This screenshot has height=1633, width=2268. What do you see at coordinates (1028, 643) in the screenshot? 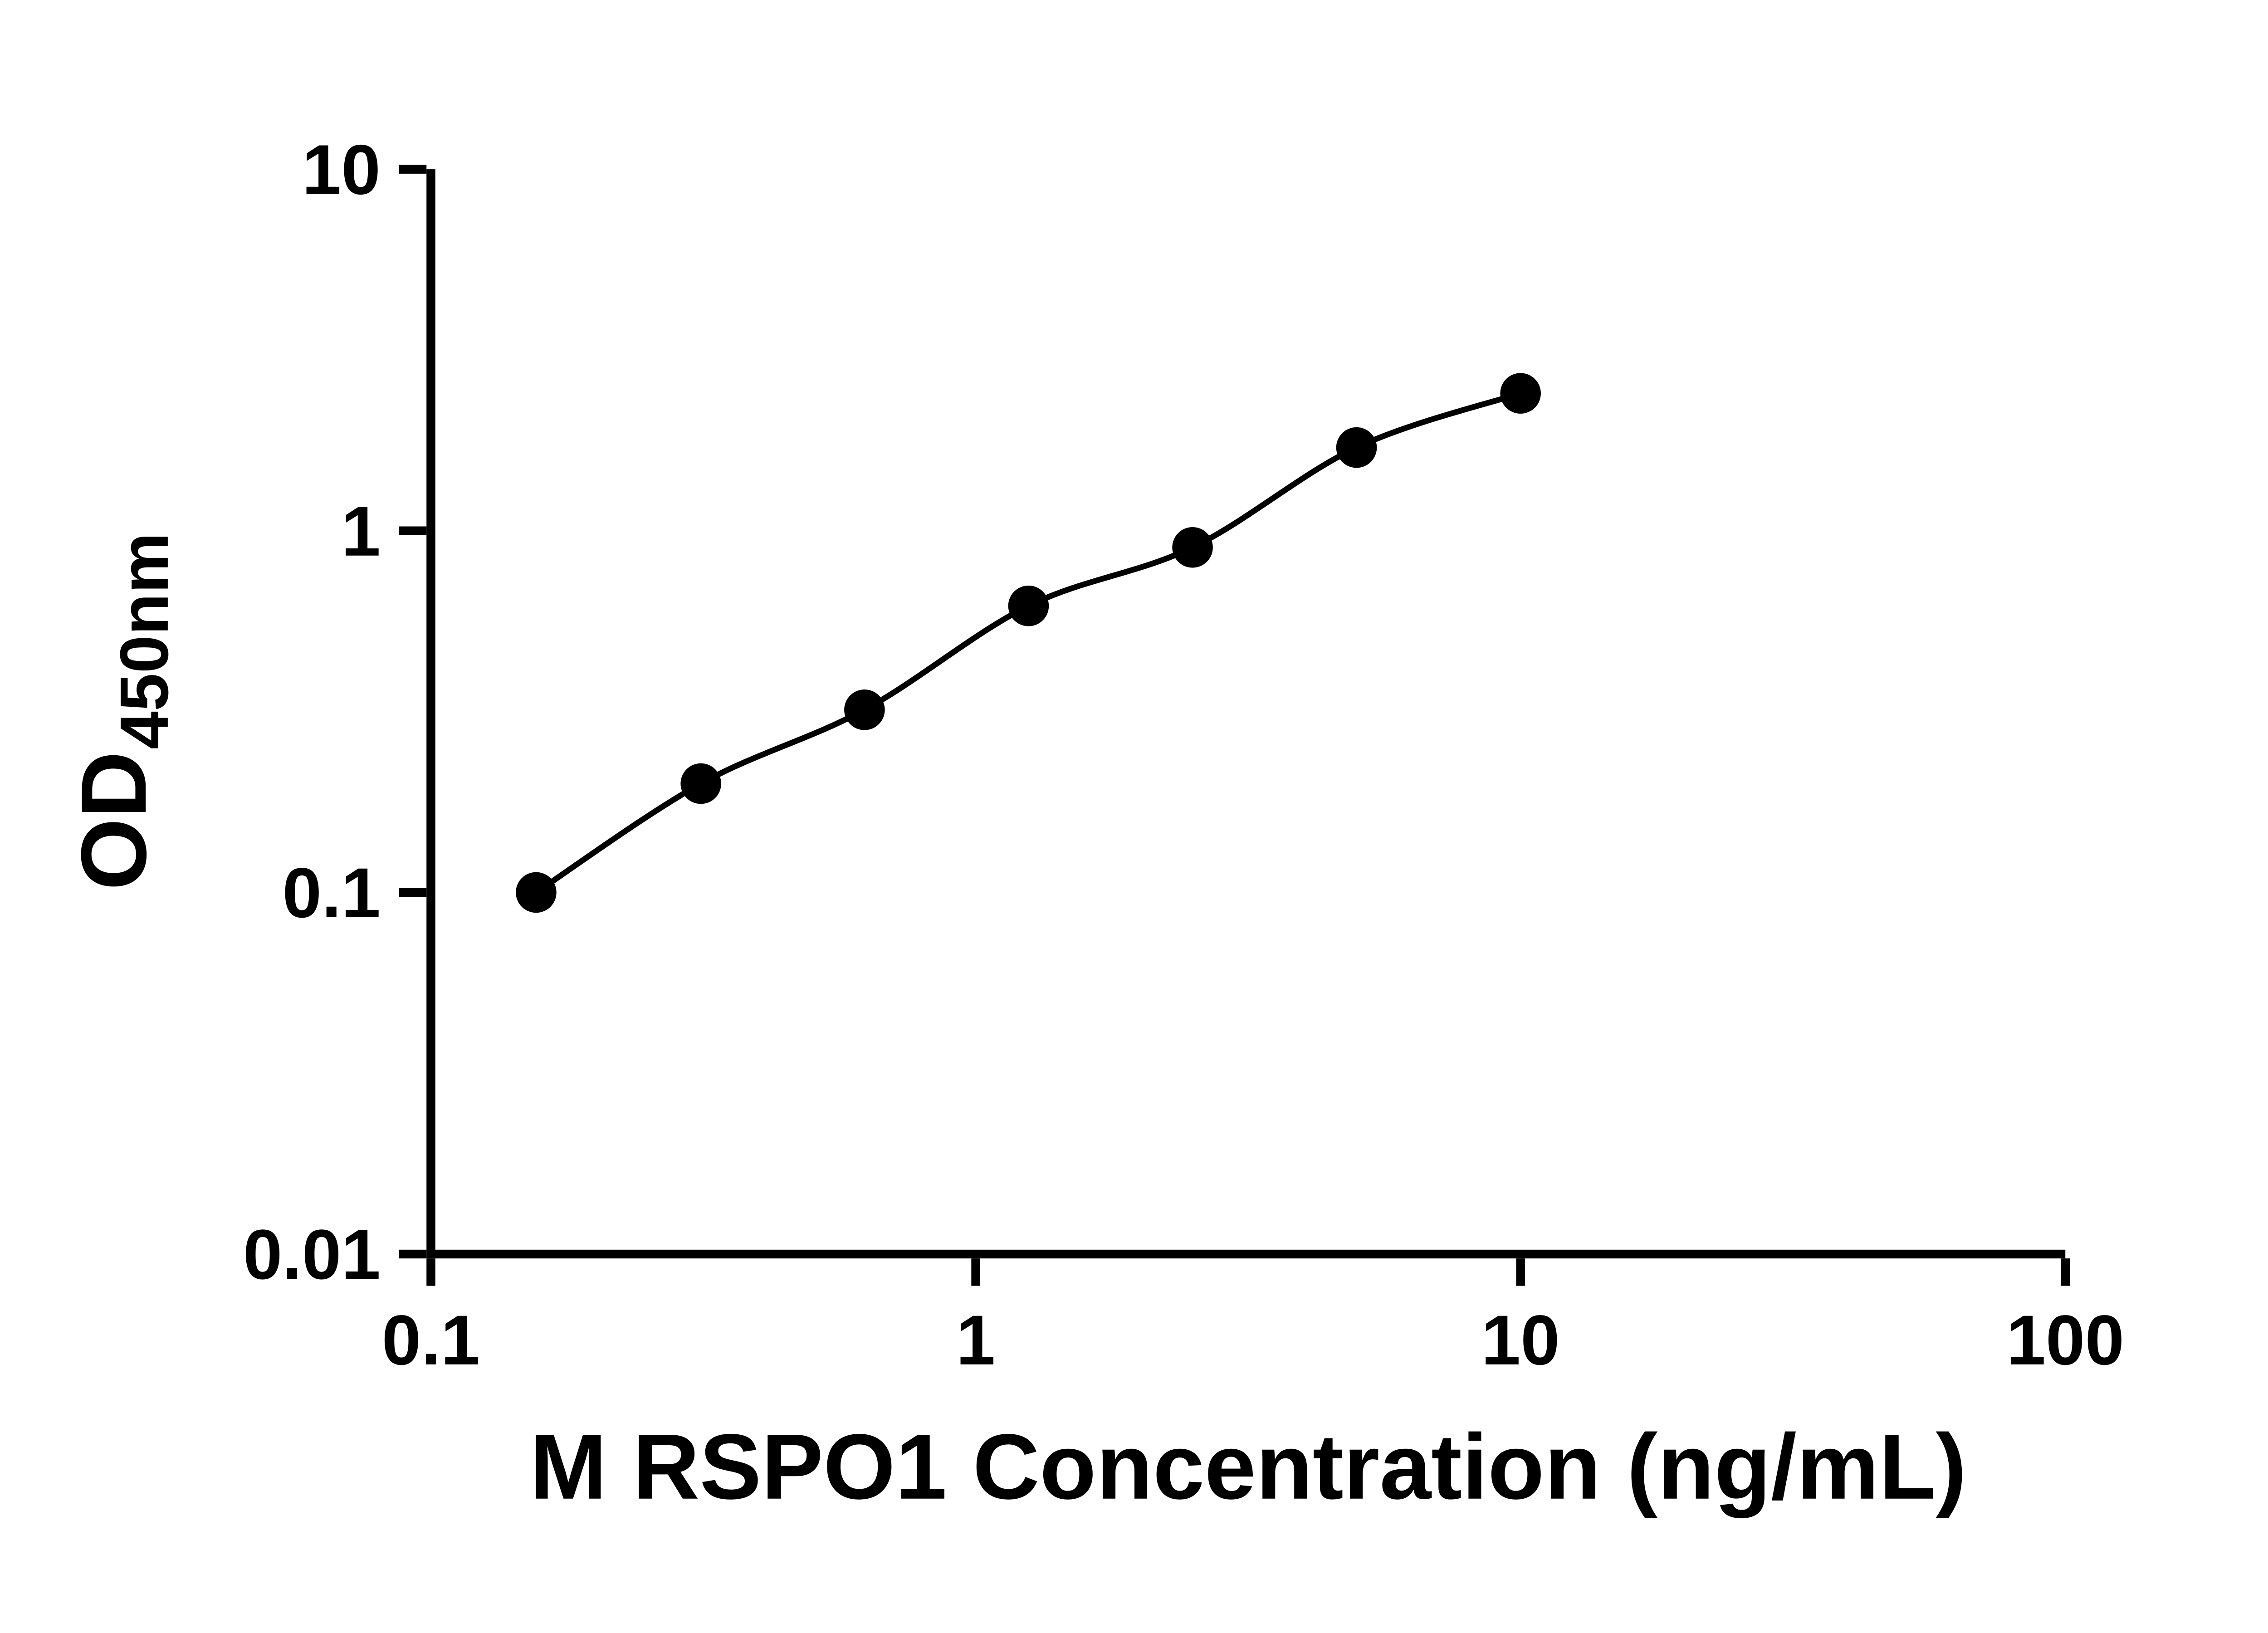
I see `fit-curve` at bounding box center [1028, 643].